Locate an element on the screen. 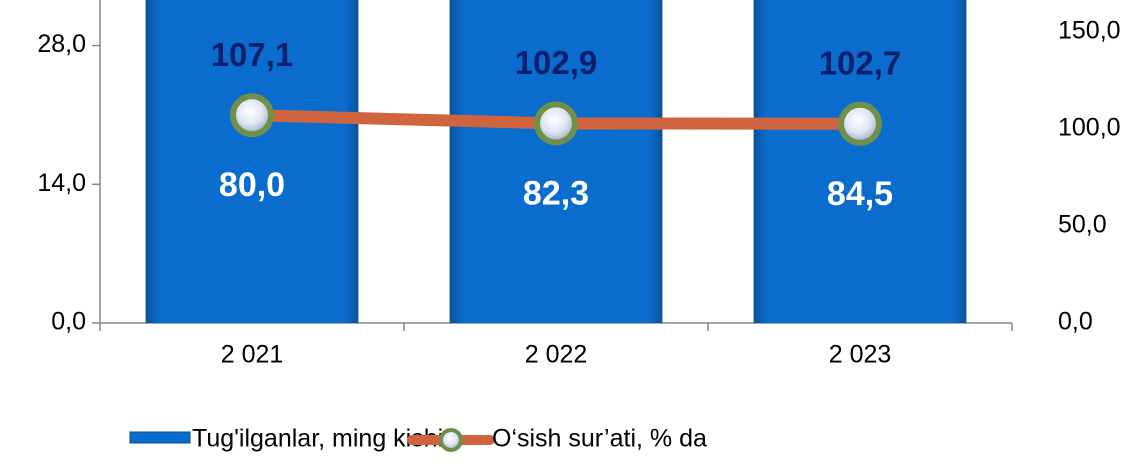 Image resolution: width=1129 pixels, height=464 pixels. bar-value-label: 80,0 is located at coordinates (252, 185).